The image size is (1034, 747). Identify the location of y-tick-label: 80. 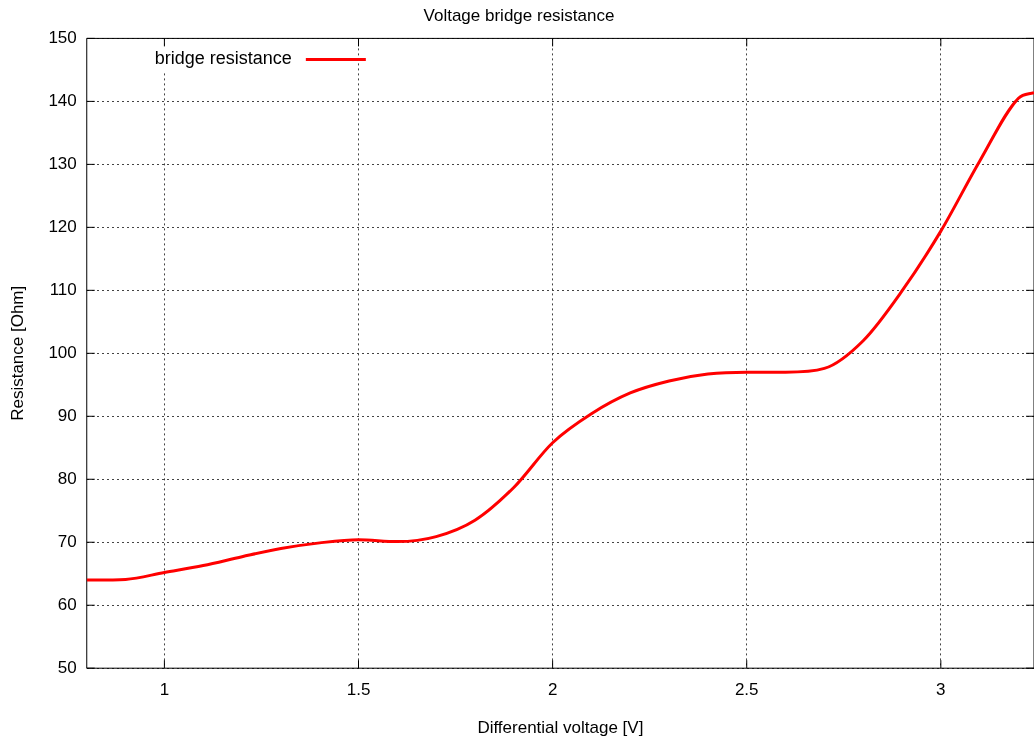
(67, 478).